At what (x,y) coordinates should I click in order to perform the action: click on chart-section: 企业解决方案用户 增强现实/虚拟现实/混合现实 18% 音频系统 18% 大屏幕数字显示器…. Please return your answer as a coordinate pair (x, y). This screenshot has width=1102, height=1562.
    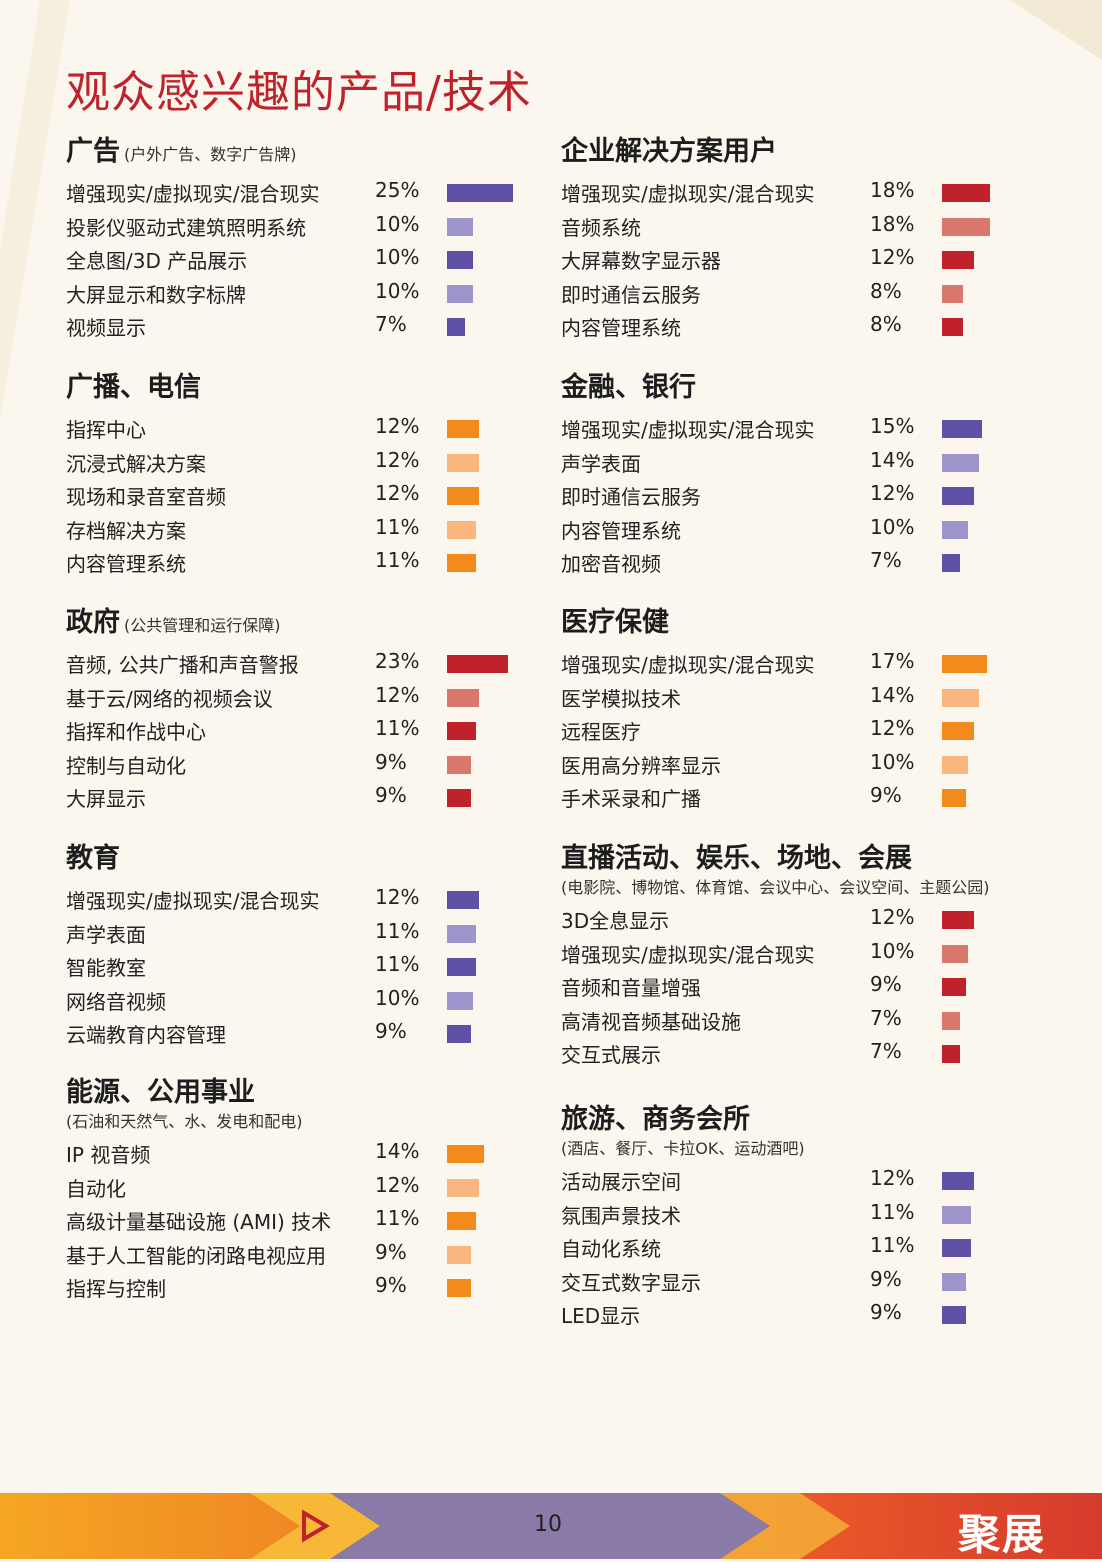
    Looking at the image, I should click on (816, 237).